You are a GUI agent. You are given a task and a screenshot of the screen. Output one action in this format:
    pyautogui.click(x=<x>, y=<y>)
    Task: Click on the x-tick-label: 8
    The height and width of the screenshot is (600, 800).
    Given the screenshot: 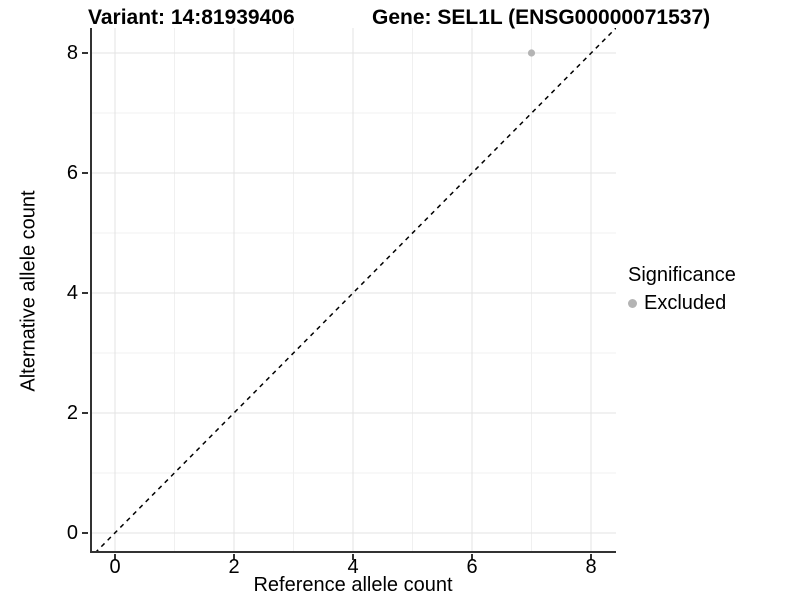 What is the action you would take?
    pyautogui.click(x=591, y=567)
    